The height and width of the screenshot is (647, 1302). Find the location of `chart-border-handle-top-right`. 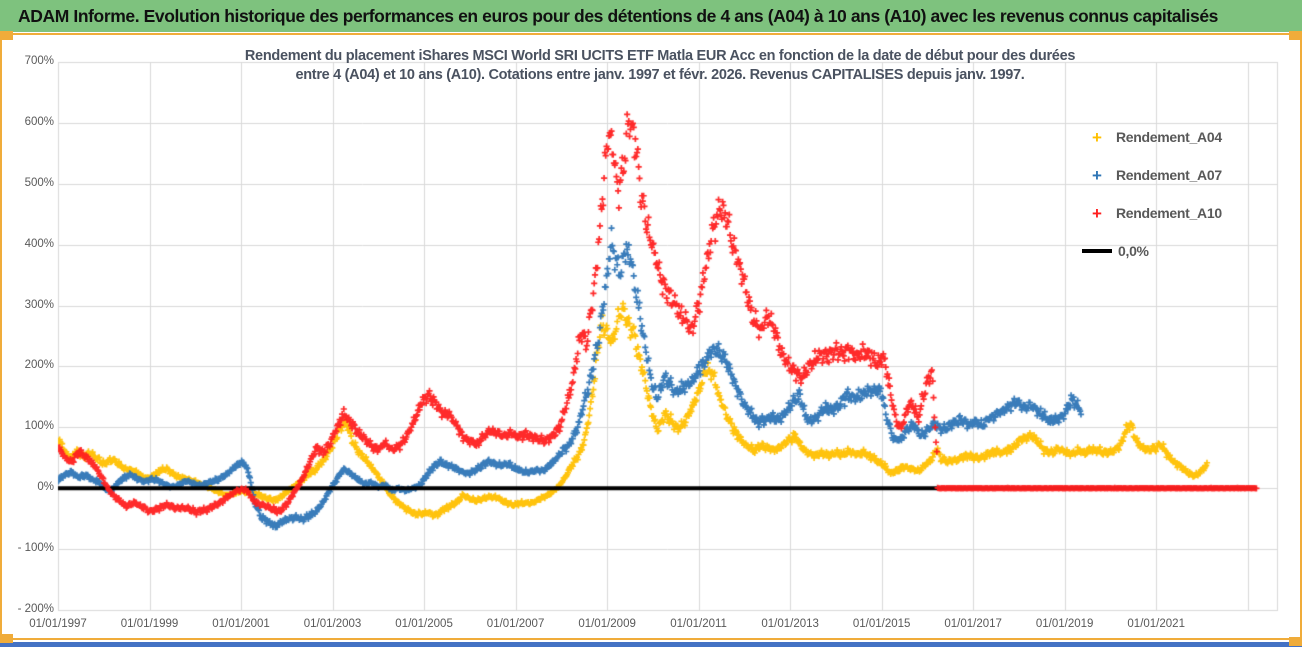

chart-border-handle-top-right is located at coordinates (1295, 35).